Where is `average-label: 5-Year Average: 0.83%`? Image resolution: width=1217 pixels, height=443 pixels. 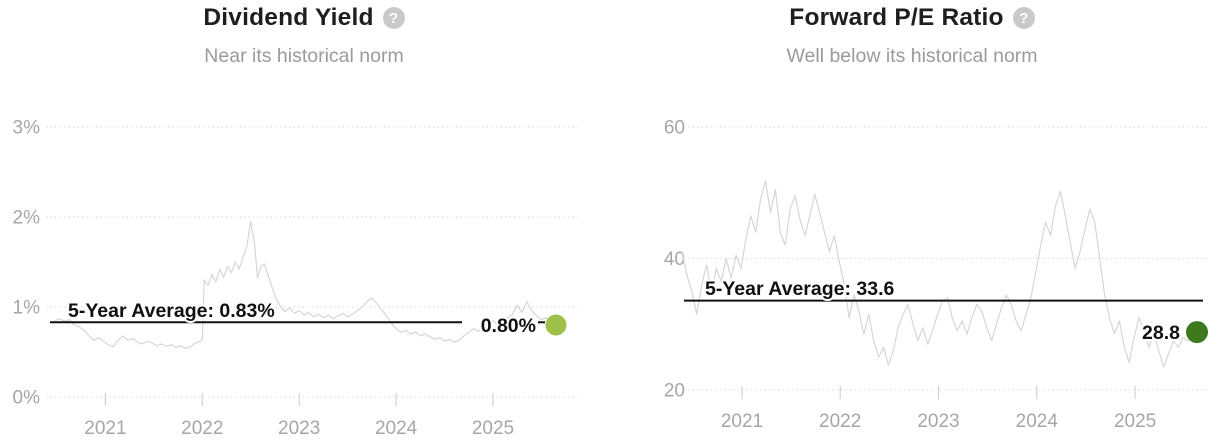
average-label: 5-Year Average: 0.83% is located at coordinates (171, 311).